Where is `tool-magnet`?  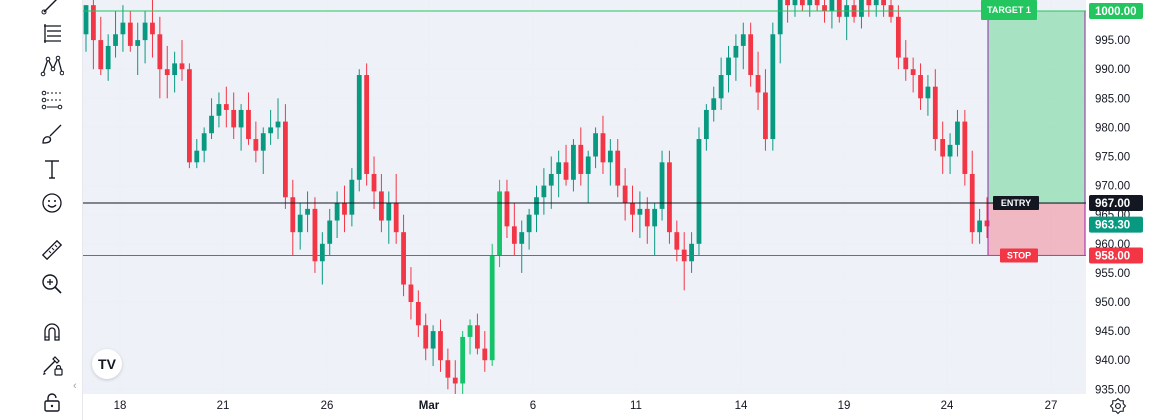 tool-magnet is located at coordinates (52, 332).